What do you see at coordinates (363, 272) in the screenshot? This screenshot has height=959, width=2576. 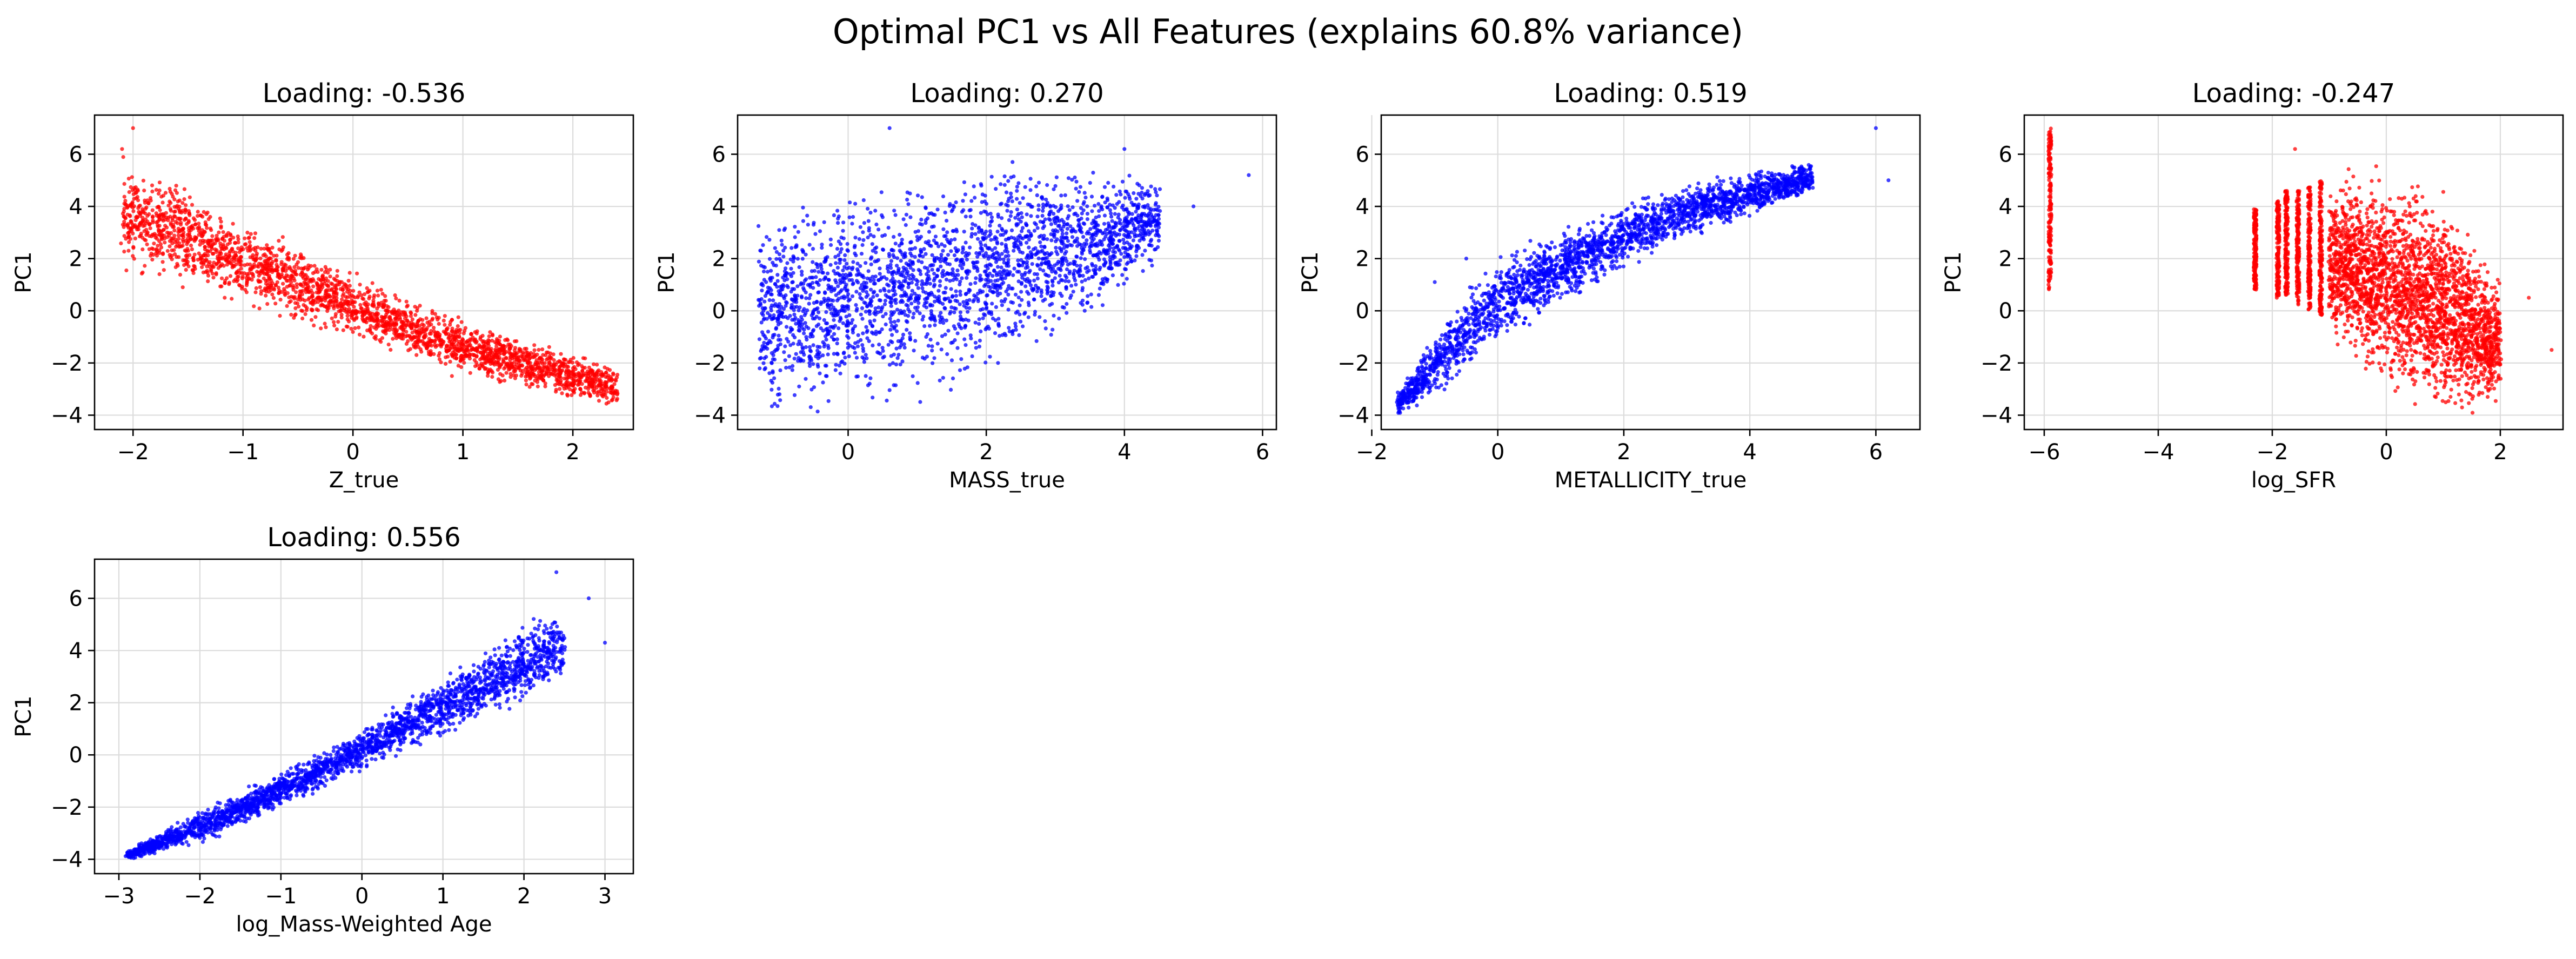 I see `axes-frame` at bounding box center [363, 272].